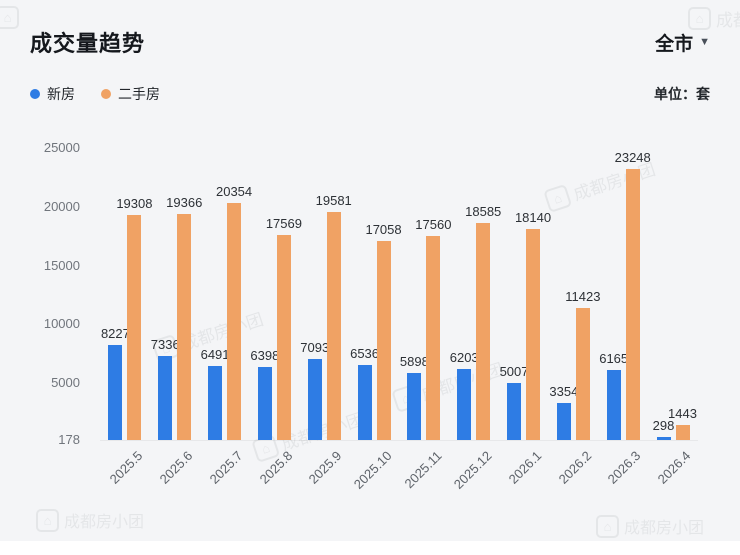 Image resolution: width=740 pixels, height=555 pixels. What do you see at coordinates (423, 470) in the screenshot?
I see `x-axis-label: 2025.11` at bounding box center [423, 470].